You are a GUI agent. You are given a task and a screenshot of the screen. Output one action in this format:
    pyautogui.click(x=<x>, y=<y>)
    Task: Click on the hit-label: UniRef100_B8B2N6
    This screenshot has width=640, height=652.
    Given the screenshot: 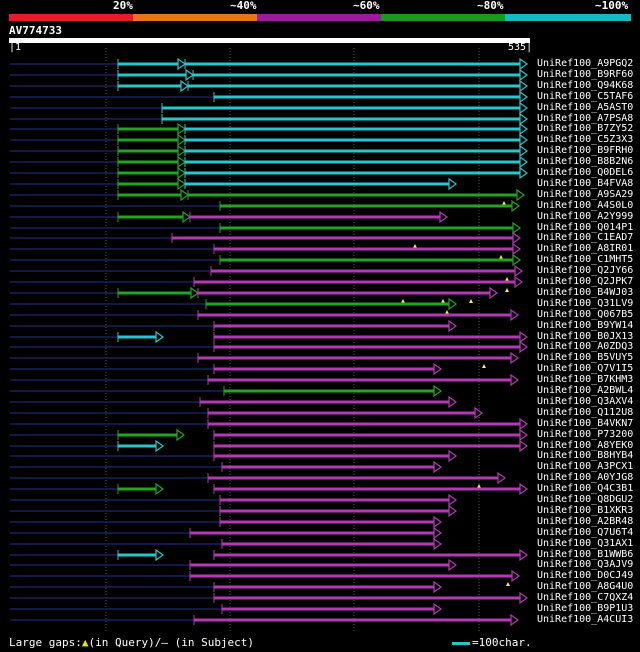 What is the action you would take?
    pyautogui.click(x=585, y=161)
    